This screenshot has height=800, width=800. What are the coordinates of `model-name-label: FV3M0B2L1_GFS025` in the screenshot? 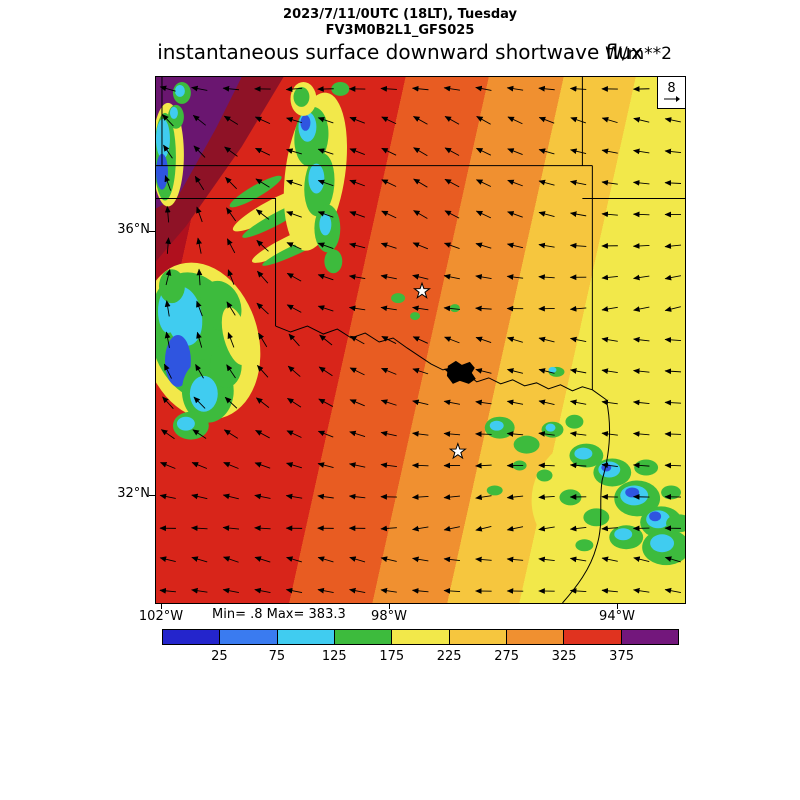 It's located at (400, 30).